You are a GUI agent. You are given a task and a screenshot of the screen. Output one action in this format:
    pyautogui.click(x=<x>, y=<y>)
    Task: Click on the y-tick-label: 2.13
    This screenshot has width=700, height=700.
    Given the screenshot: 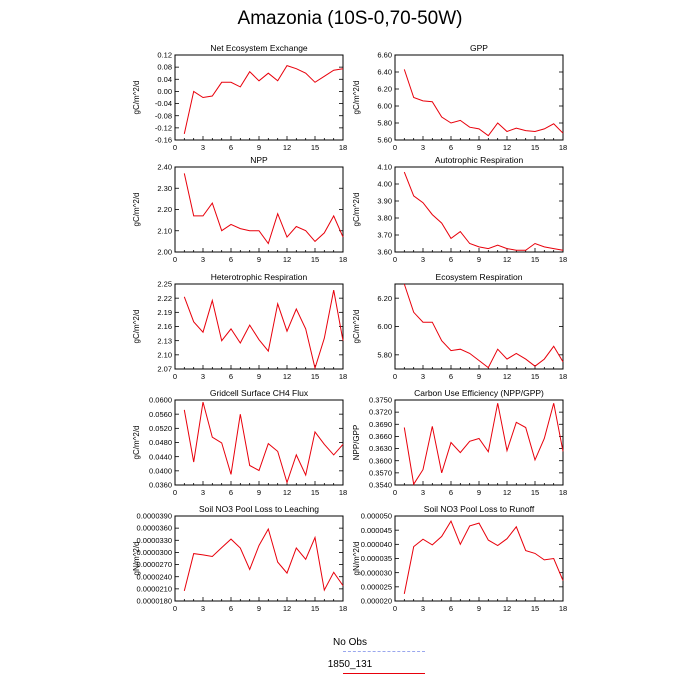 What is the action you would take?
    pyautogui.click(x=164, y=340)
    